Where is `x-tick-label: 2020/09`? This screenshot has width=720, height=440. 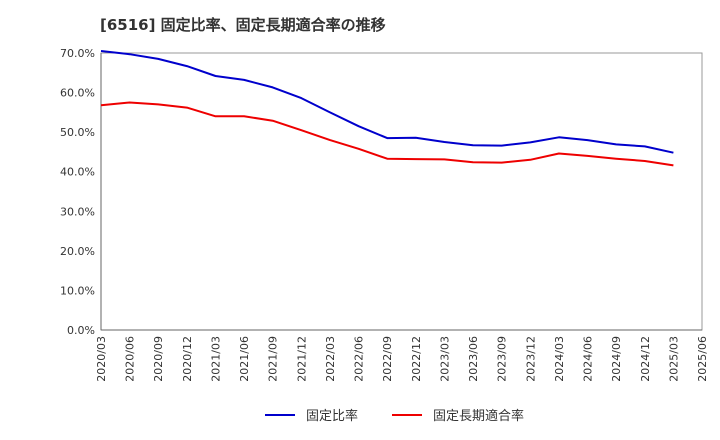
x-tick-label: 2020/09 is located at coordinates (158, 359).